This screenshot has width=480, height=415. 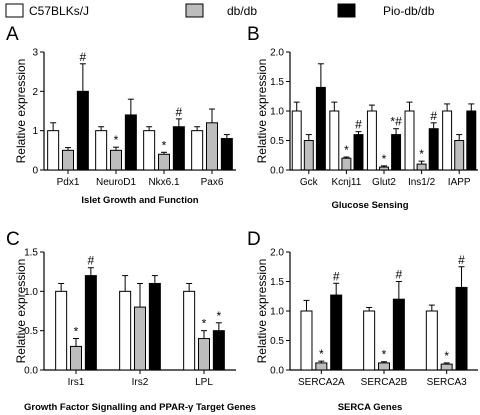 What do you see at coordinates (68, 160) in the screenshot?
I see `bar-pdx1-db-db` at bounding box center [68, 160].